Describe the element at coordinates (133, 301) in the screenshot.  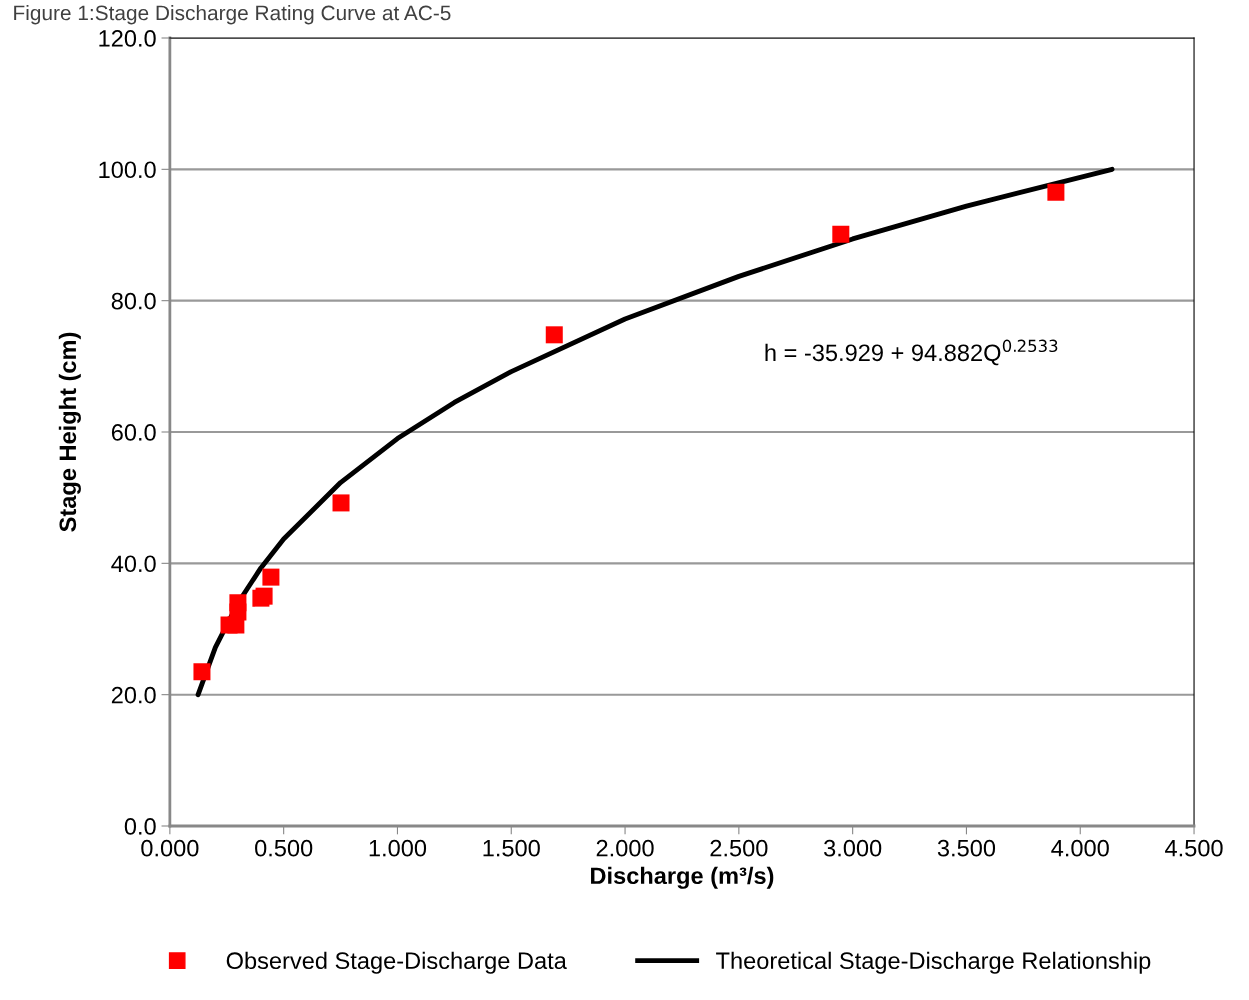
I see `y-tick-label: 80.0` at that location.